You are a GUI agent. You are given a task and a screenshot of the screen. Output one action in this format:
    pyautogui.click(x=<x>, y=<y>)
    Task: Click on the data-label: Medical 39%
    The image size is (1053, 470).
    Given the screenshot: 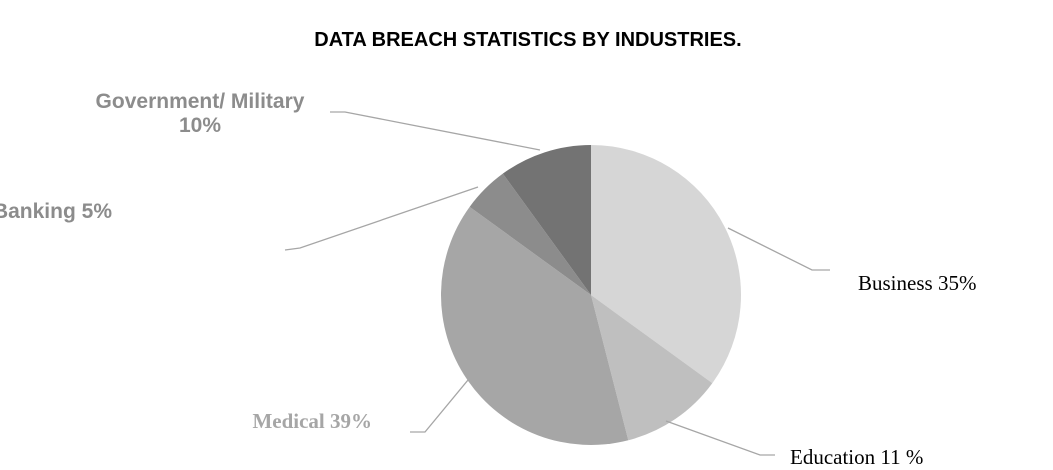 What is the action you would take?
    pyautogui.click(x=312, y=421)
    